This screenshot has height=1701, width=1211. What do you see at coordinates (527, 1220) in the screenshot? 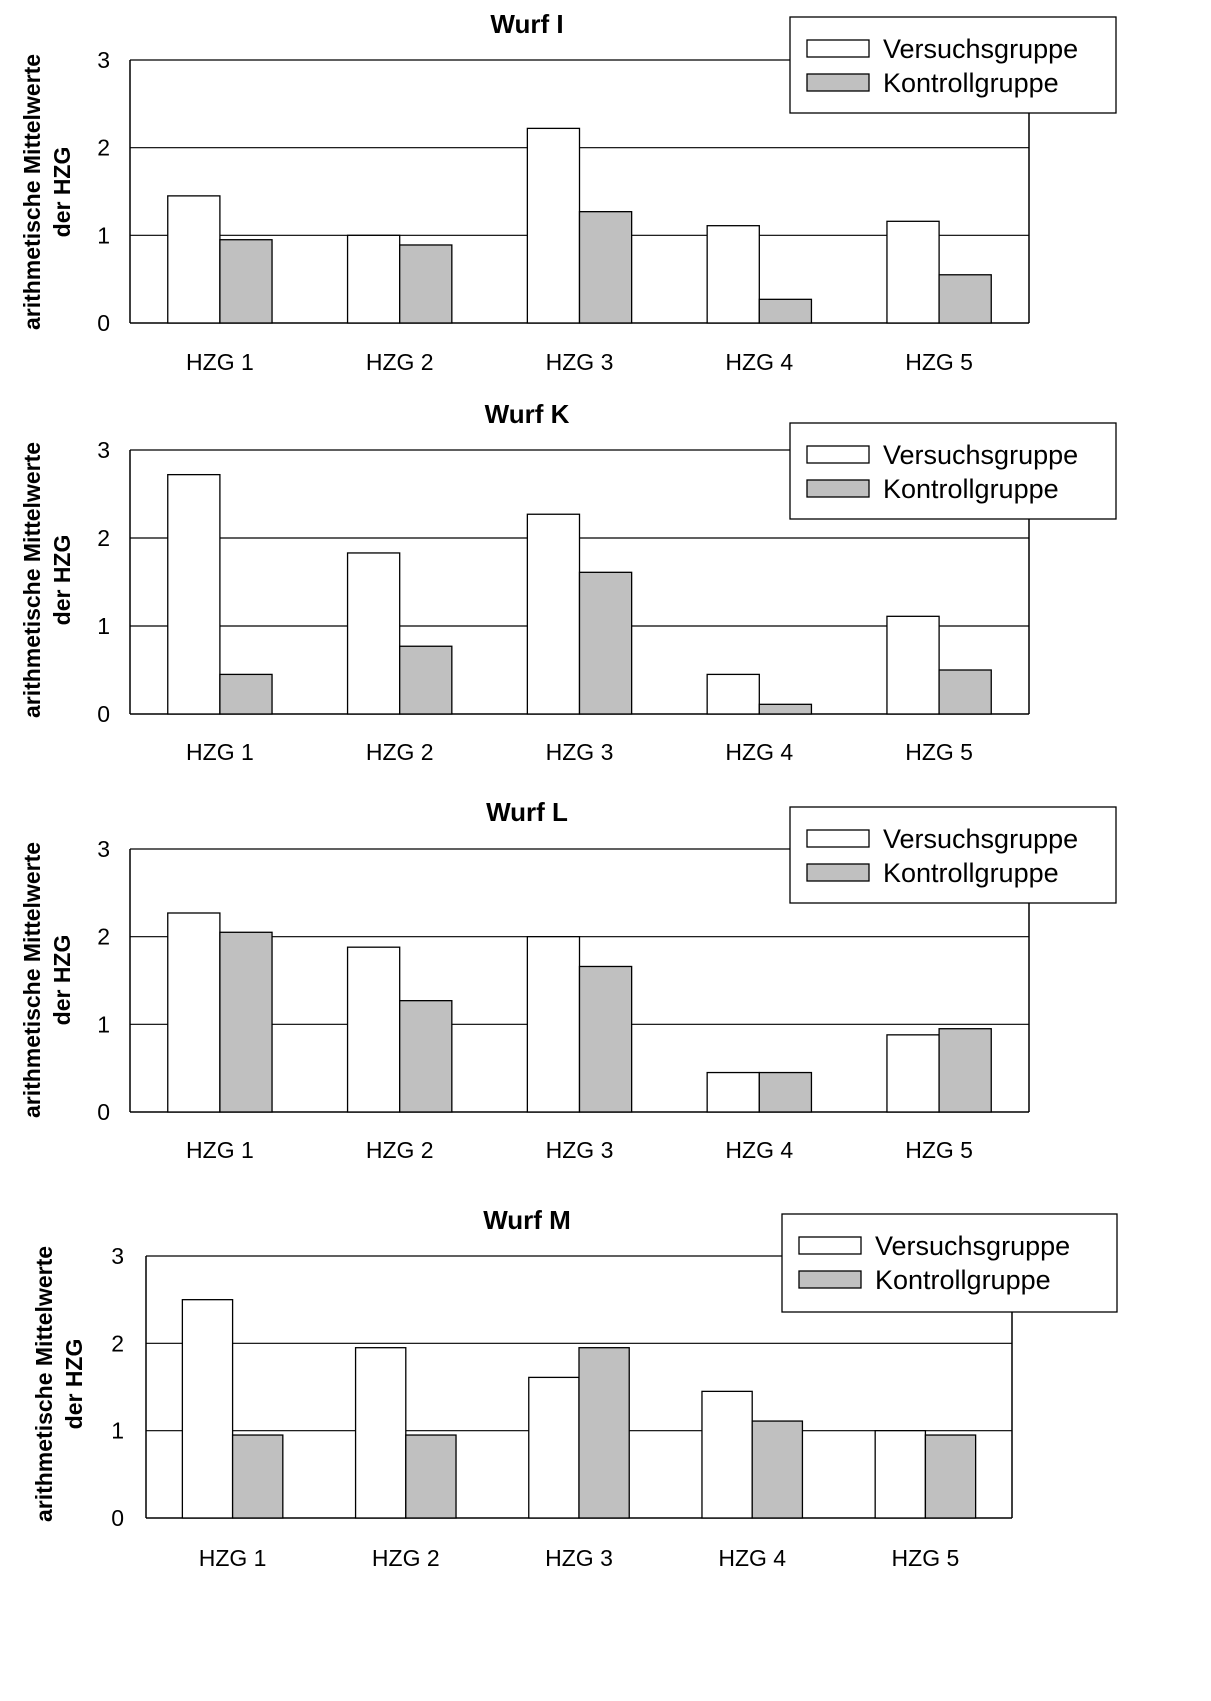
I see `chart-title: Wurf M` at bounding box center [527, 1220].